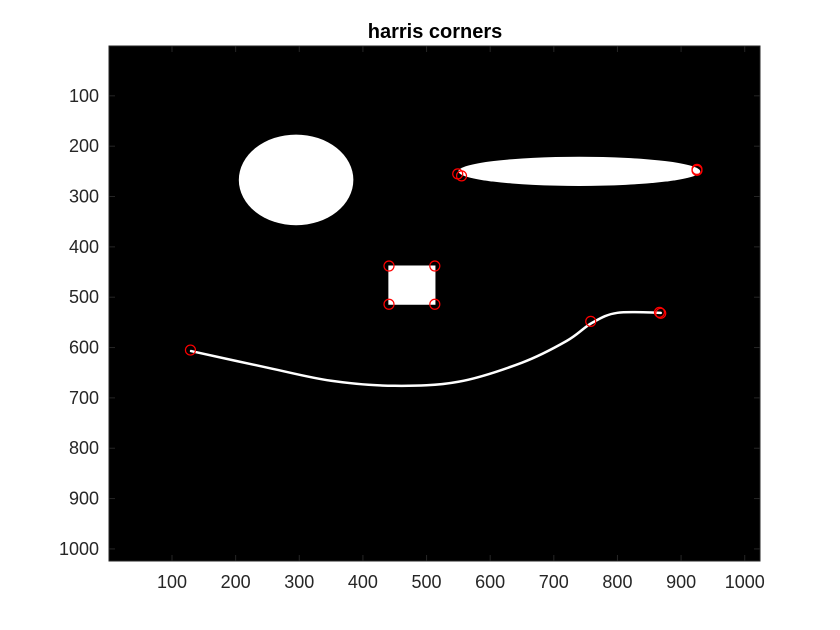  What do you see at coordinates (84, 146) in the screenshot?
I see `y-tick-label: 200` at bounding box center [84, 146].